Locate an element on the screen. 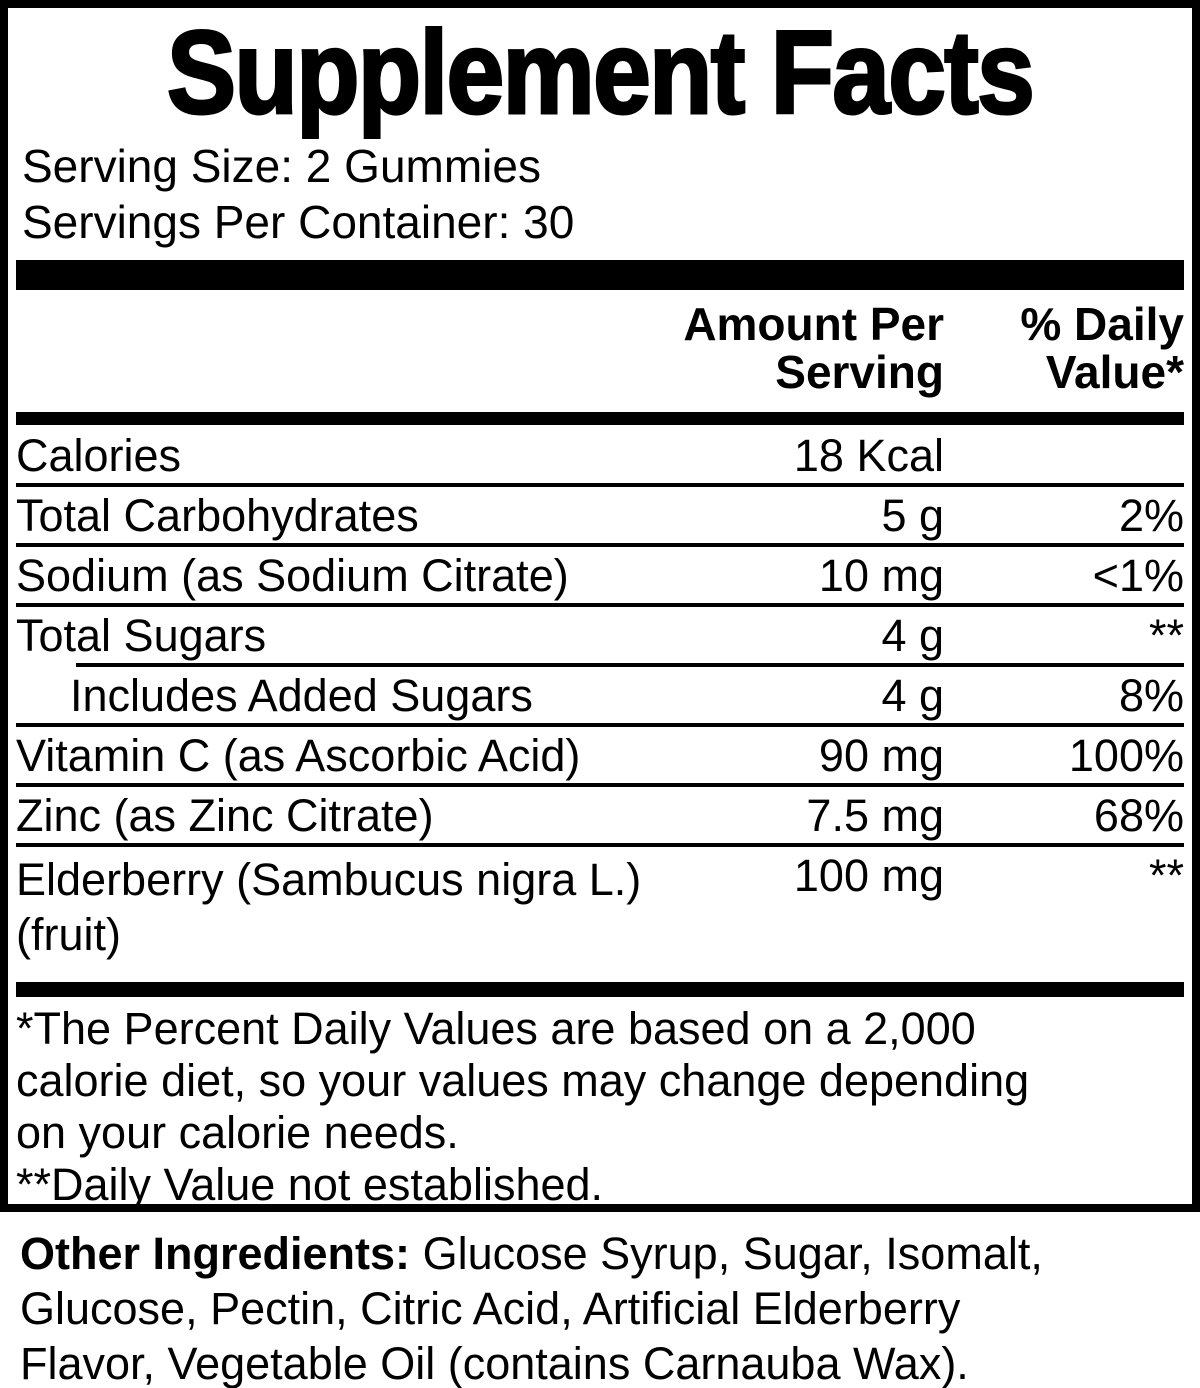 The image size is (1200, 1388). table-header-amount: Amount Per Serving is located at coordinates (813, 347).